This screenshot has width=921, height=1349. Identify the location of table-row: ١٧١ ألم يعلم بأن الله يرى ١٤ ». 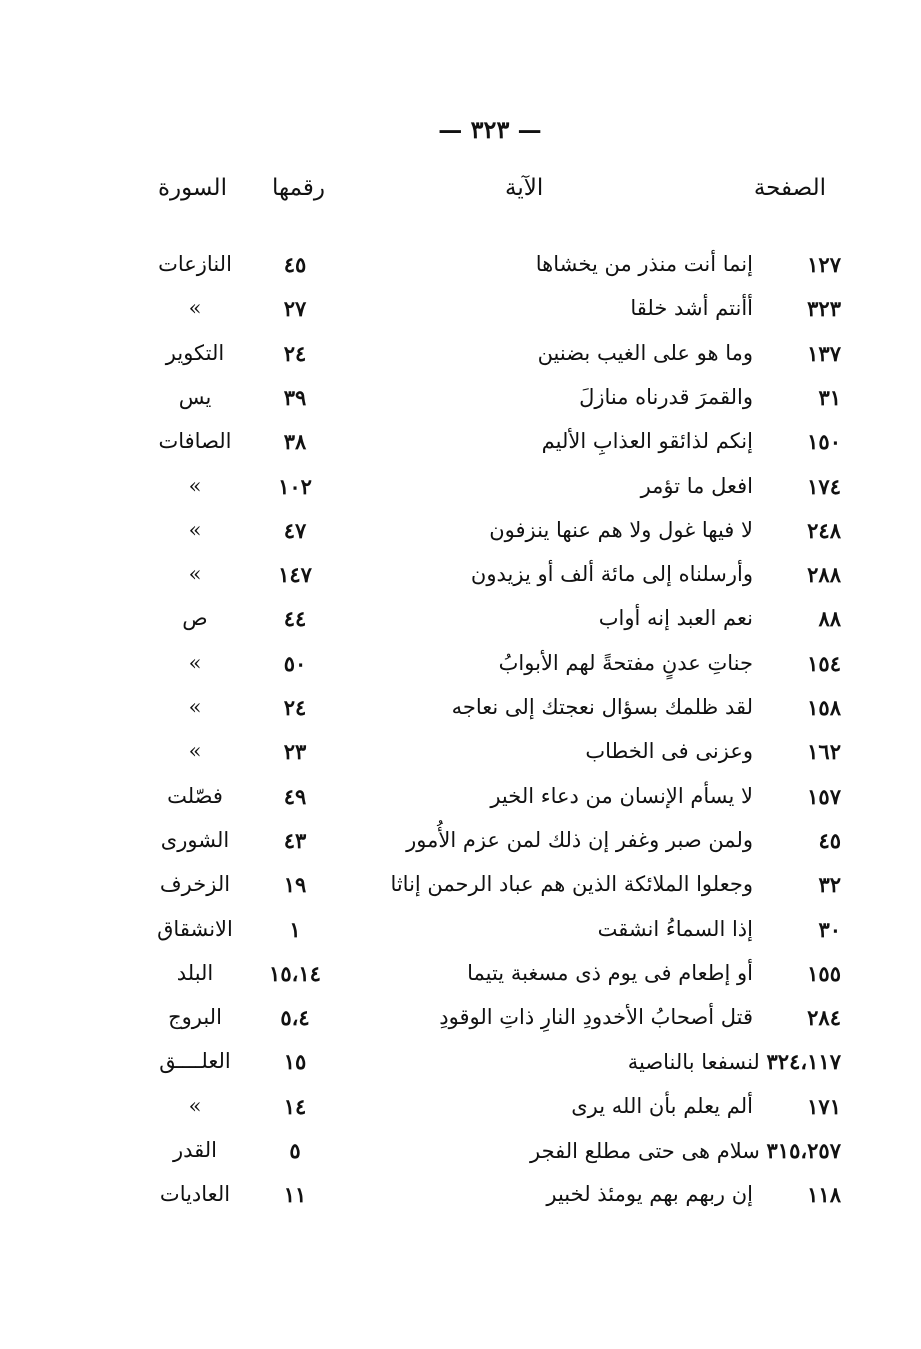
(460, 1114).